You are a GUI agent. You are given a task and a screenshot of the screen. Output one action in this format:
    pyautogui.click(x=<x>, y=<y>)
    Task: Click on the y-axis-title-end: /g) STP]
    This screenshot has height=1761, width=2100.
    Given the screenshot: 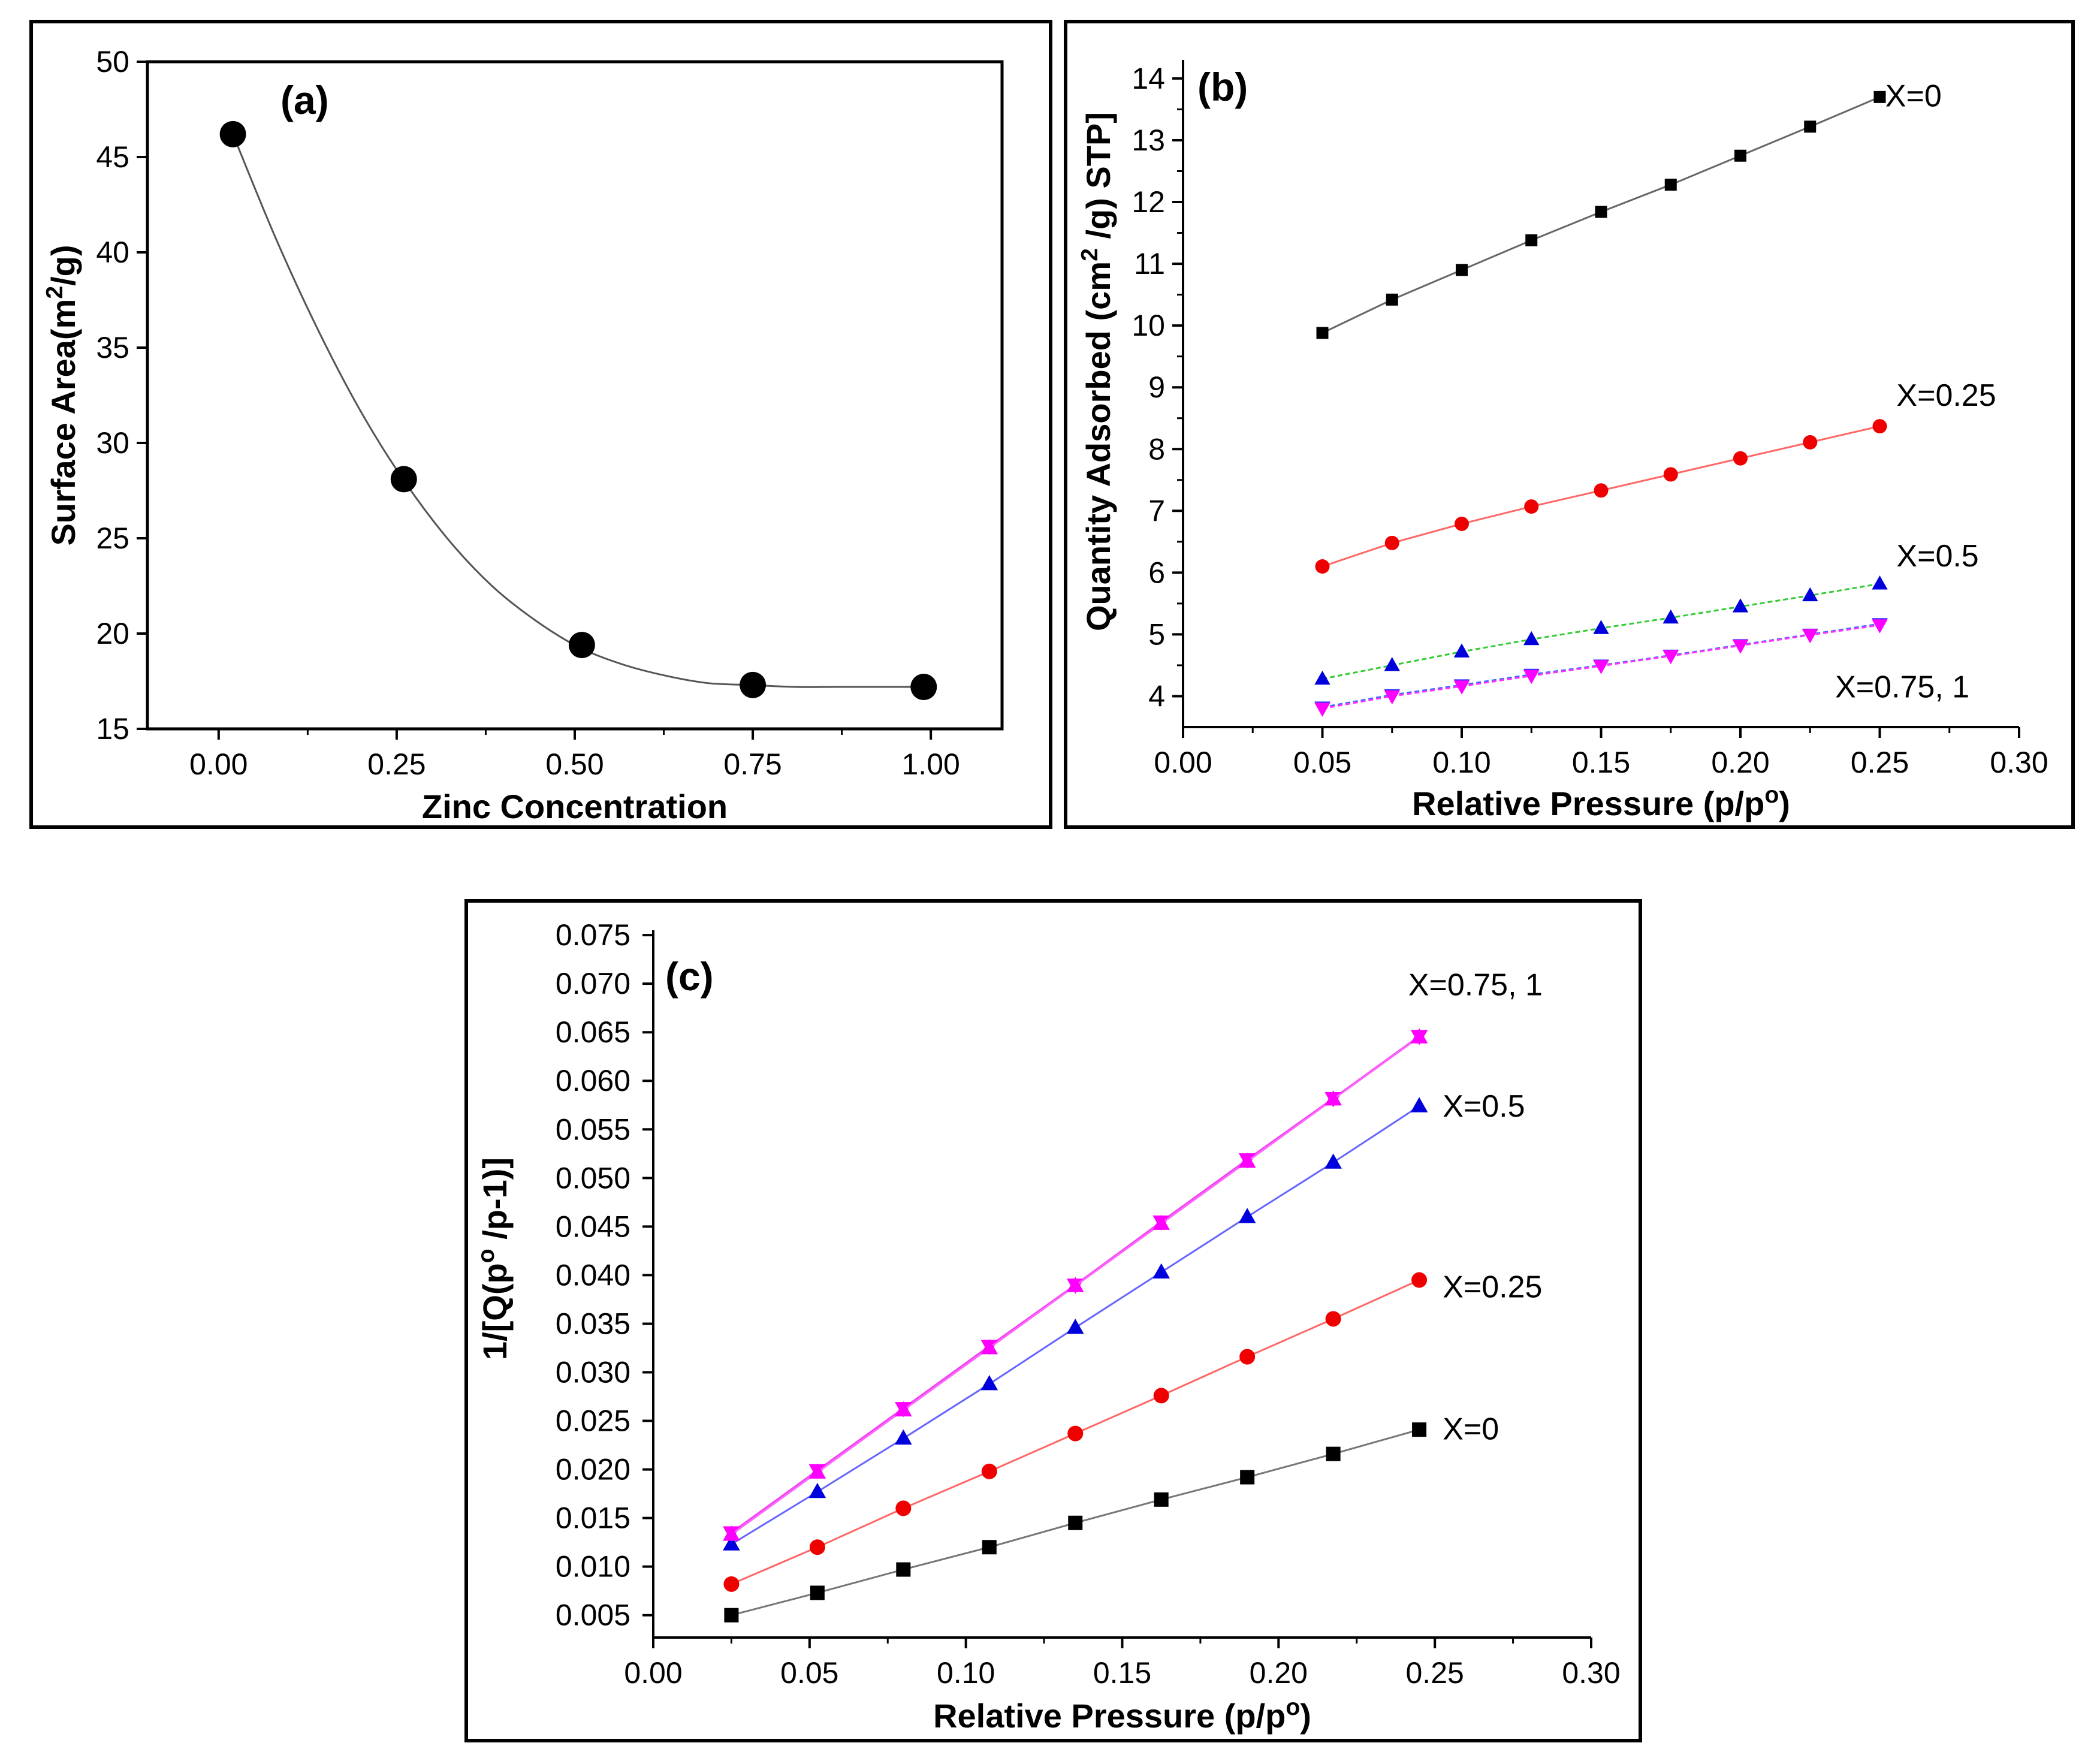 What is the action you would take?
    pyautogui.click(x=1098, y=180)
    